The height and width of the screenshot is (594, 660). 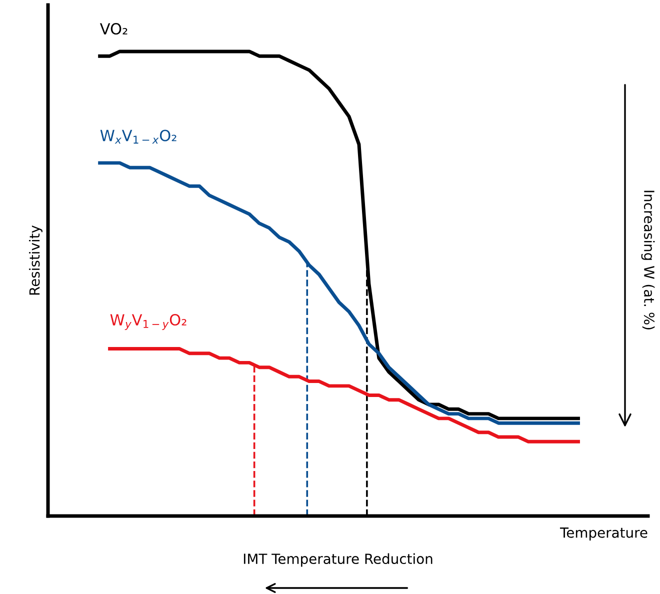 What do you see at coordinates (338, 560) in the screenshot?
I see `text: IMT Temperature Reduction` at bounding box center [338, 560].